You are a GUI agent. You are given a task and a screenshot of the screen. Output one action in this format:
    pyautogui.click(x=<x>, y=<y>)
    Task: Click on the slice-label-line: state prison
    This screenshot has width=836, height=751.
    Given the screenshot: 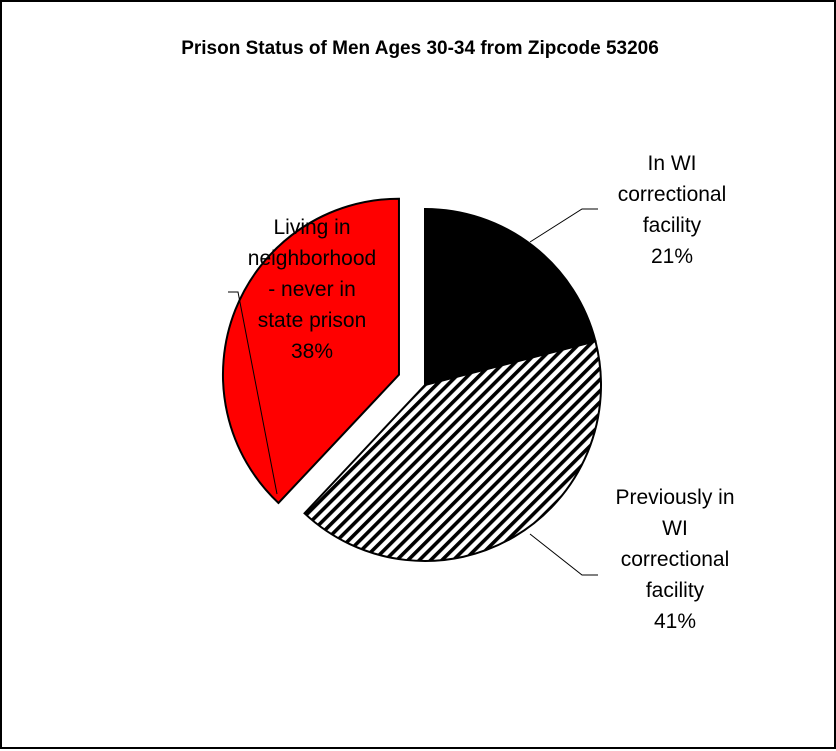 What is the action you would take?
    pyautogui.click(x=312, y=320)
    